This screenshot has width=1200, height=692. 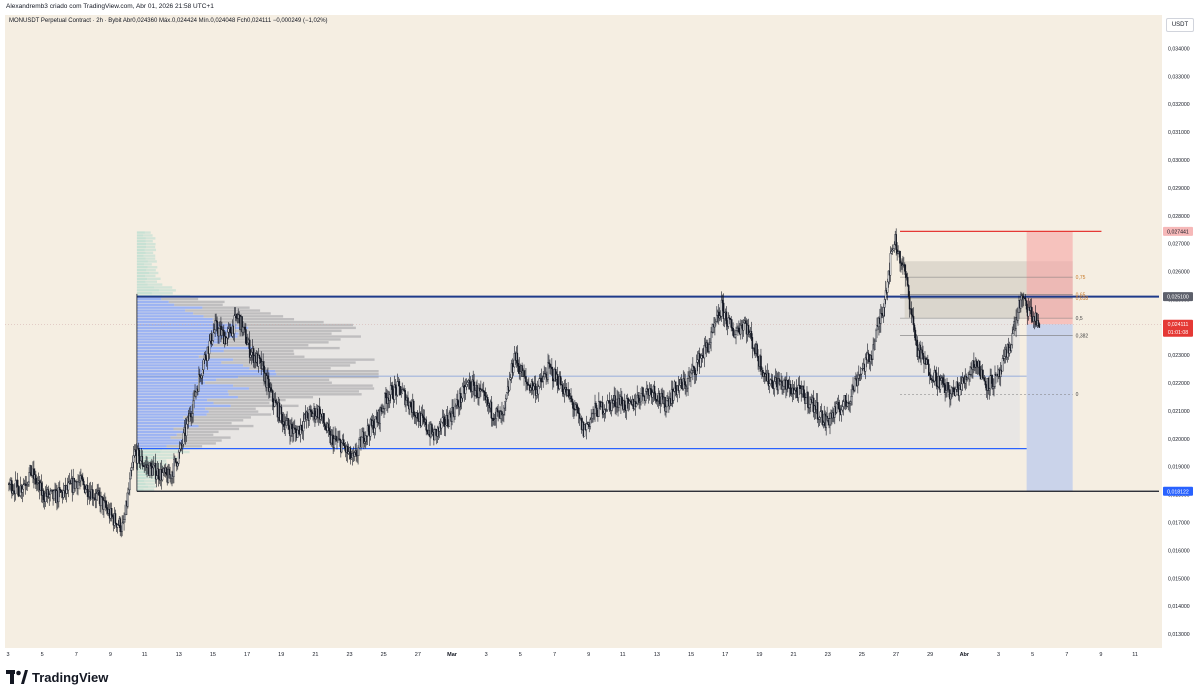 I want to click on y-tick-label: 0,029000, so click(x=1179, y=189).